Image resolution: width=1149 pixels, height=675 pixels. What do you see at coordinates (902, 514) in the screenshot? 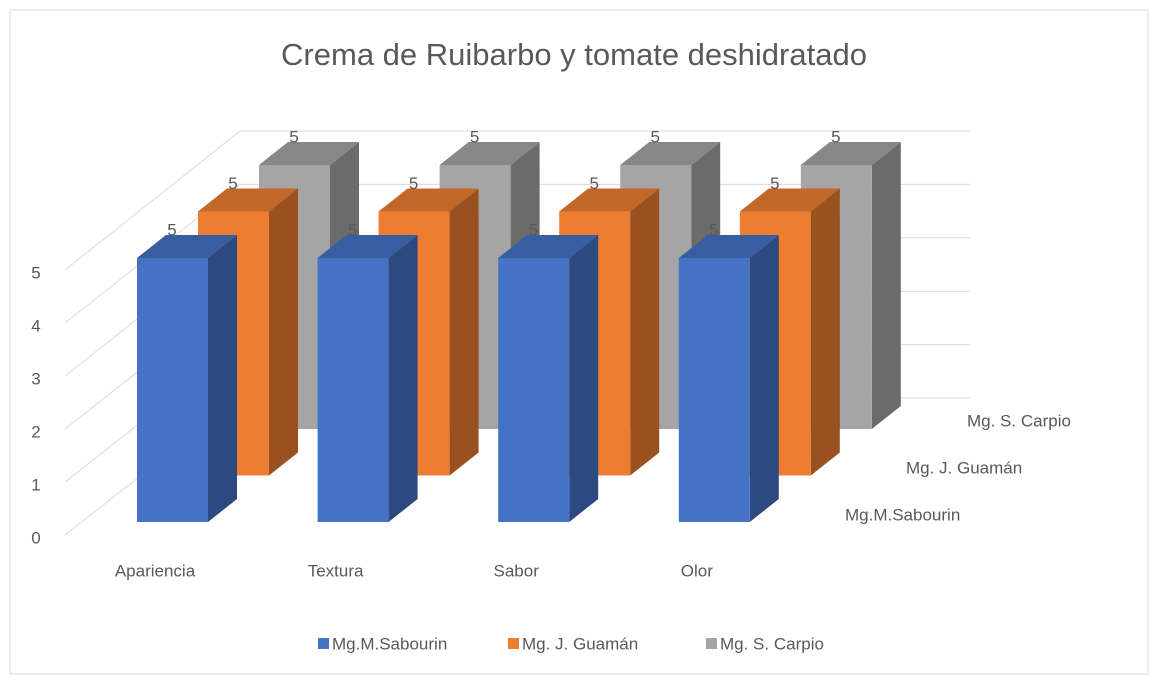
I see `depth-axis-label: Mg.M.Sabourin` at bounding box center [902, 514].